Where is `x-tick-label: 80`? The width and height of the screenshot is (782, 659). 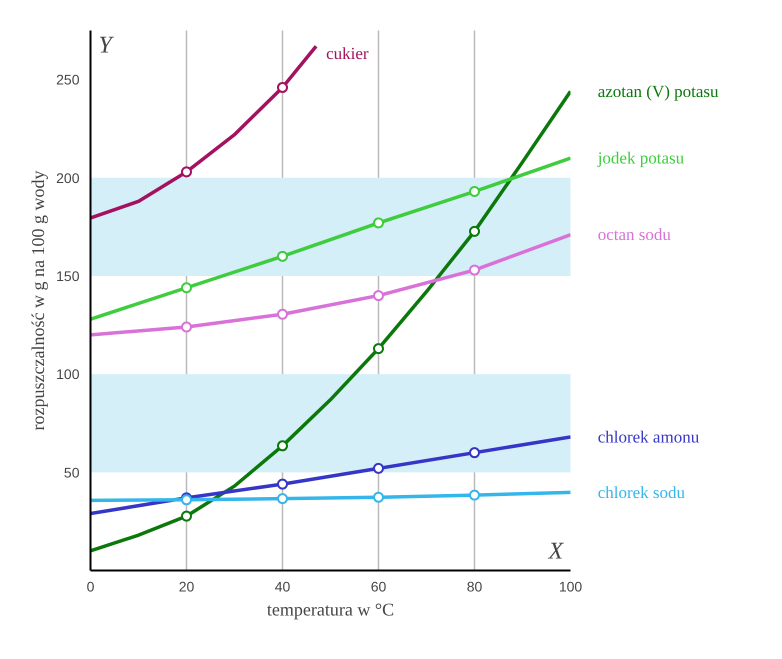
x-tick-label: 80 is located at coordinates (474, 586).